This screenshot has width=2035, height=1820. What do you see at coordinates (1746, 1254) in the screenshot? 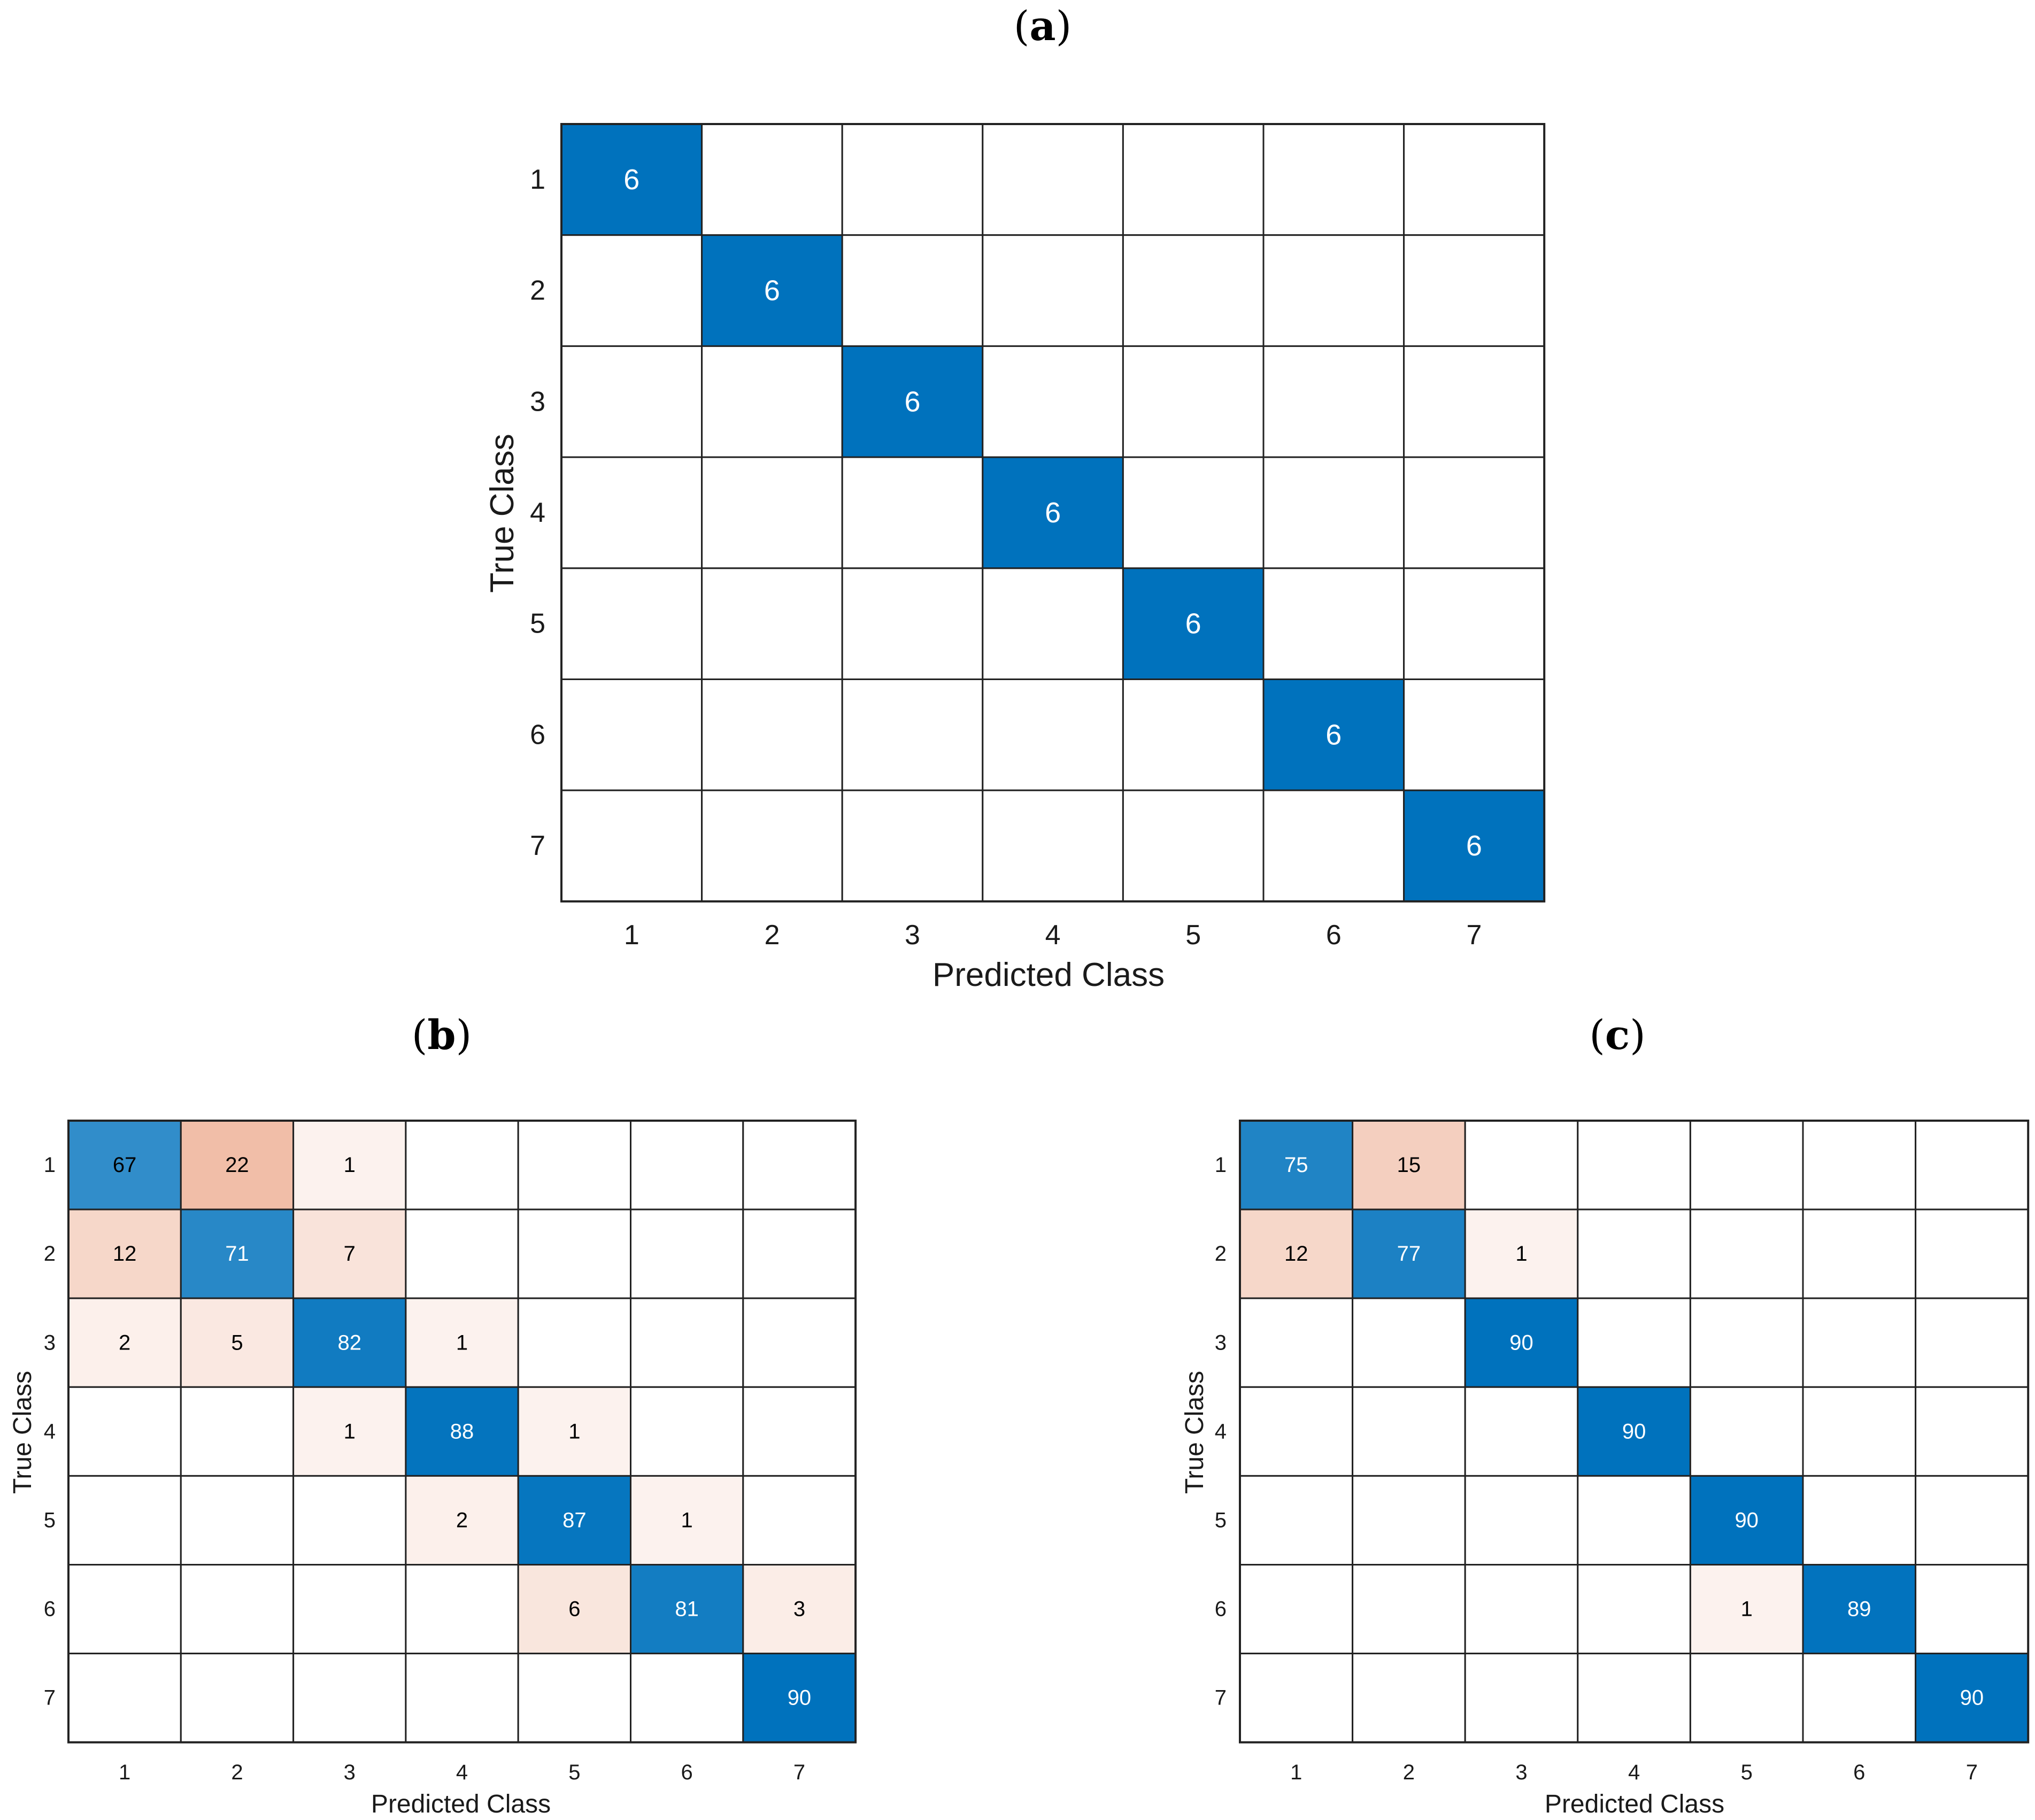
I see `matrix-cell-r2-c5` at bounding box center [1746, 1254].